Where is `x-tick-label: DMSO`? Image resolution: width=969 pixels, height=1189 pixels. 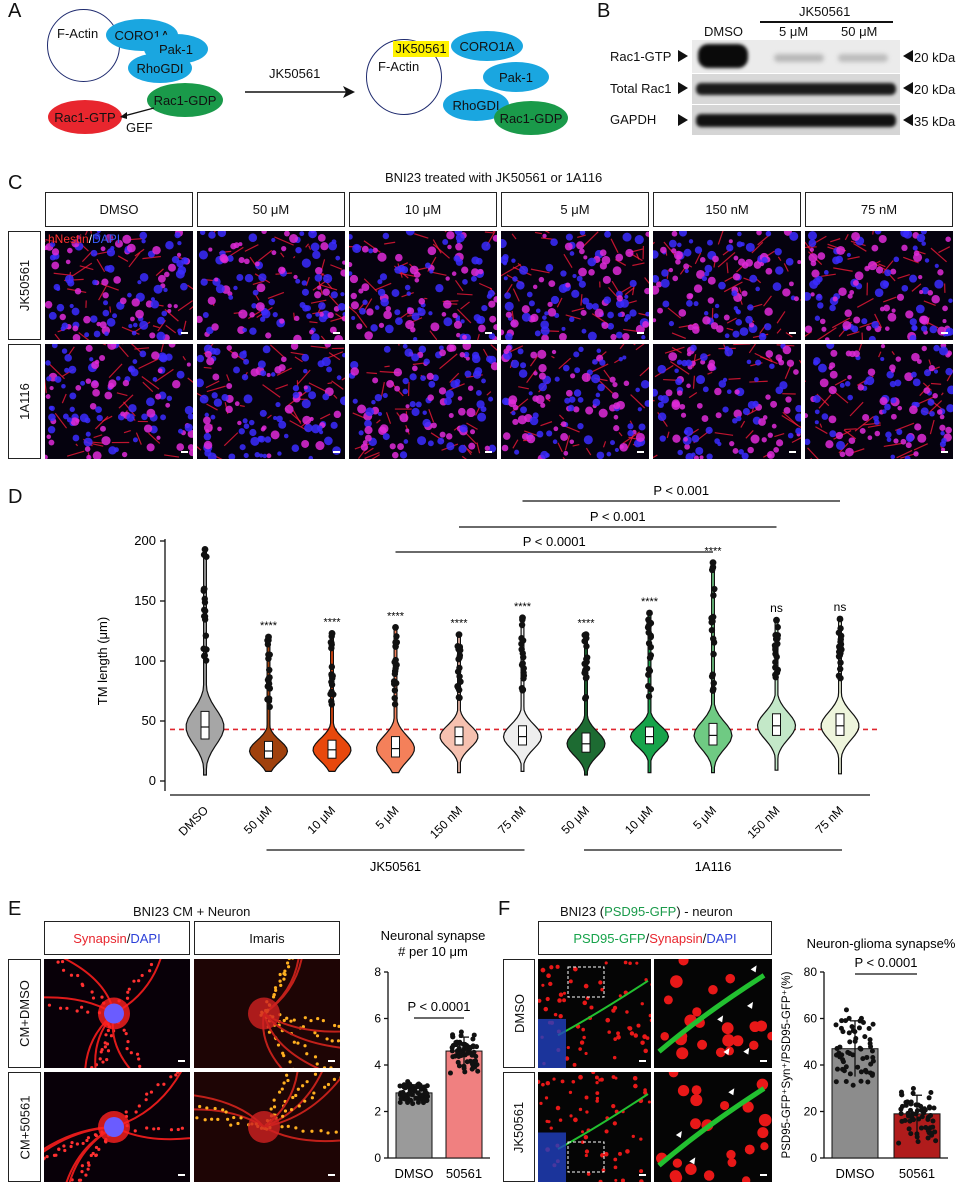
x-tick-label: DMSO is located at coordinates (193, 820).